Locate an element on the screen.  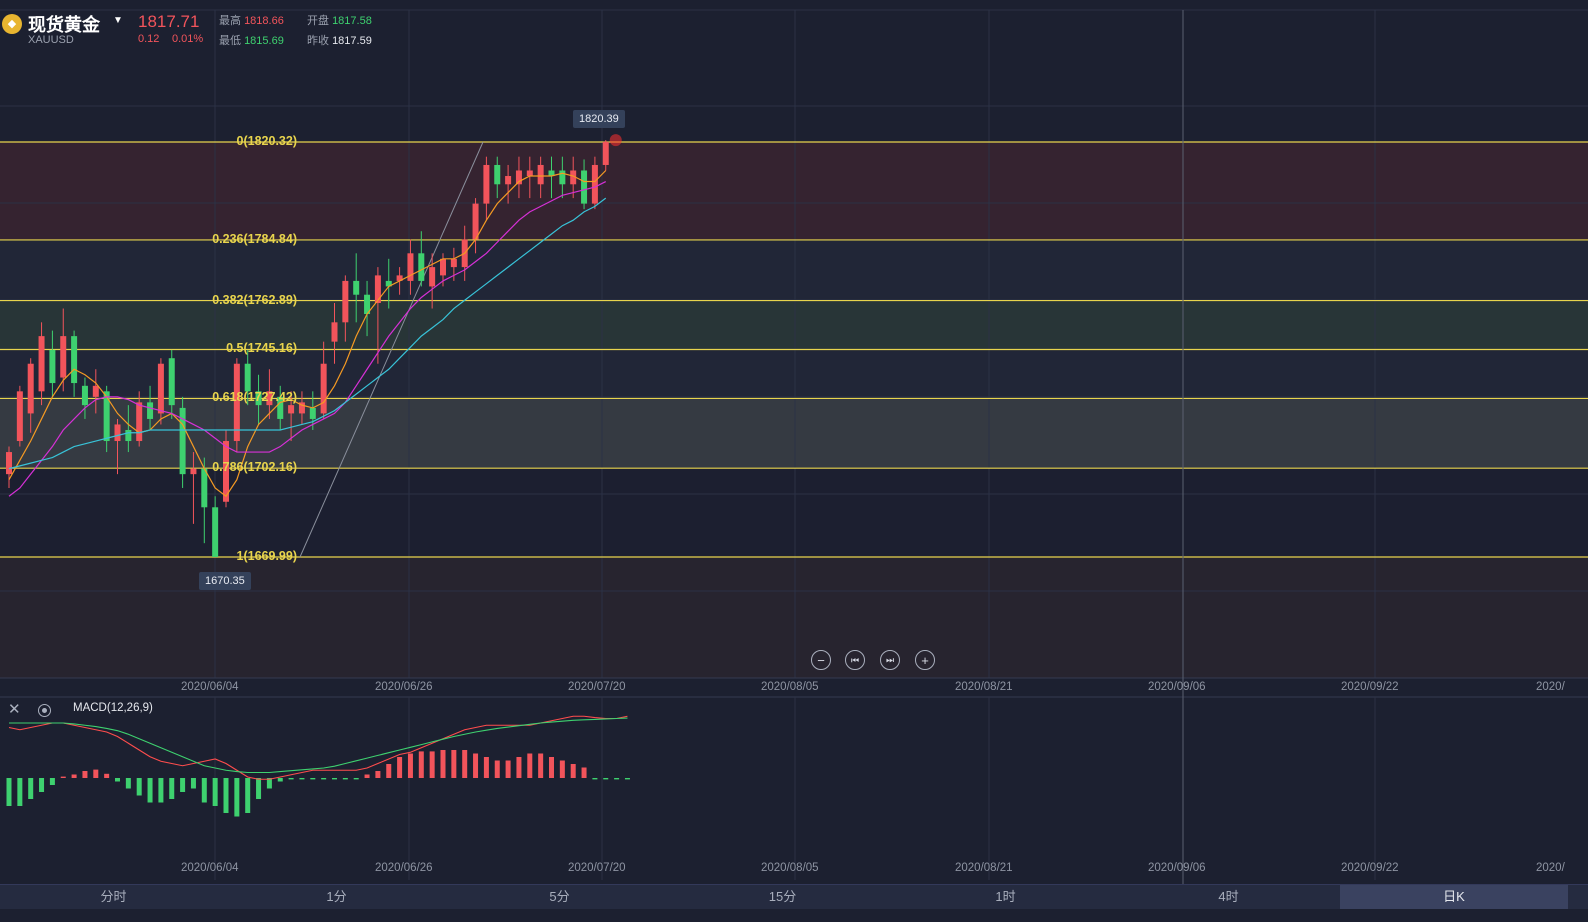
indicator-settings-icon is located at coordinates (44, 710).